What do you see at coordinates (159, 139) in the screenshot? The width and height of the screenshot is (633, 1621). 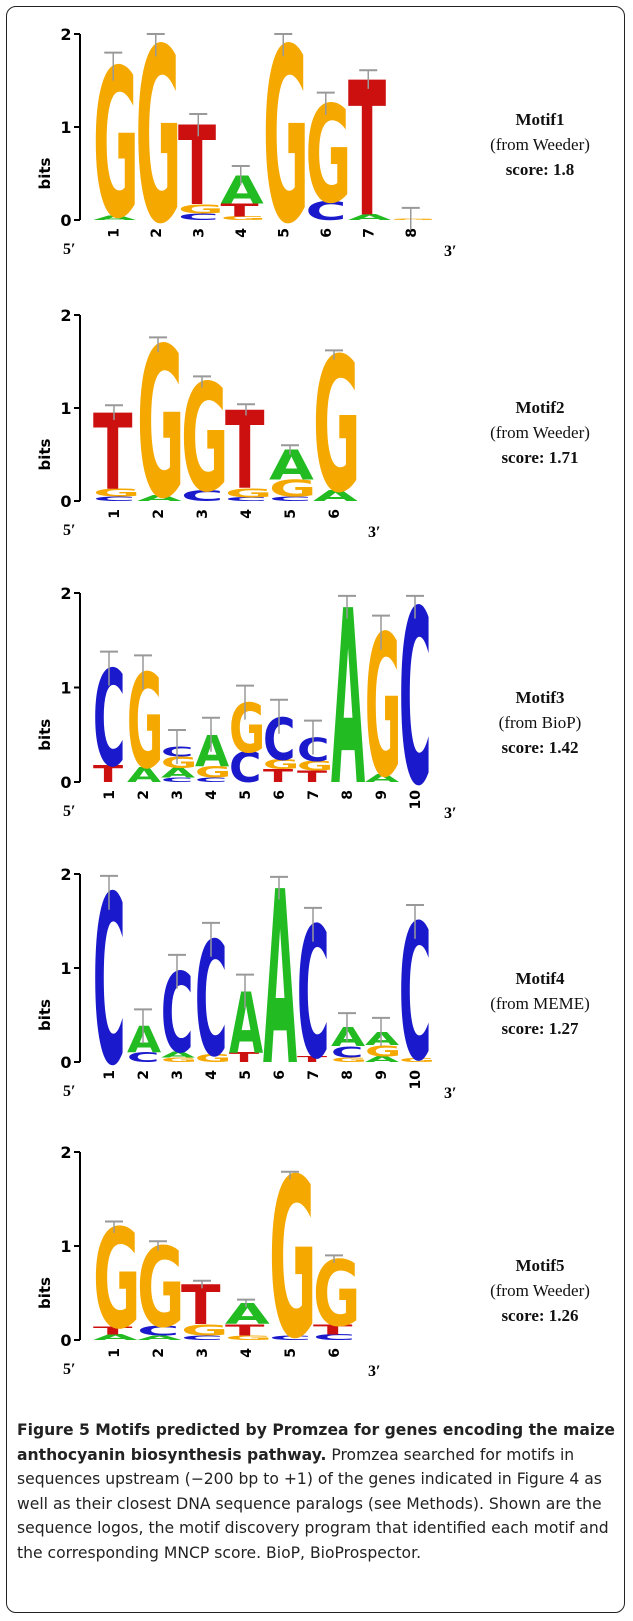 I see `logo-column: G2` at bounding box center [159, 139].